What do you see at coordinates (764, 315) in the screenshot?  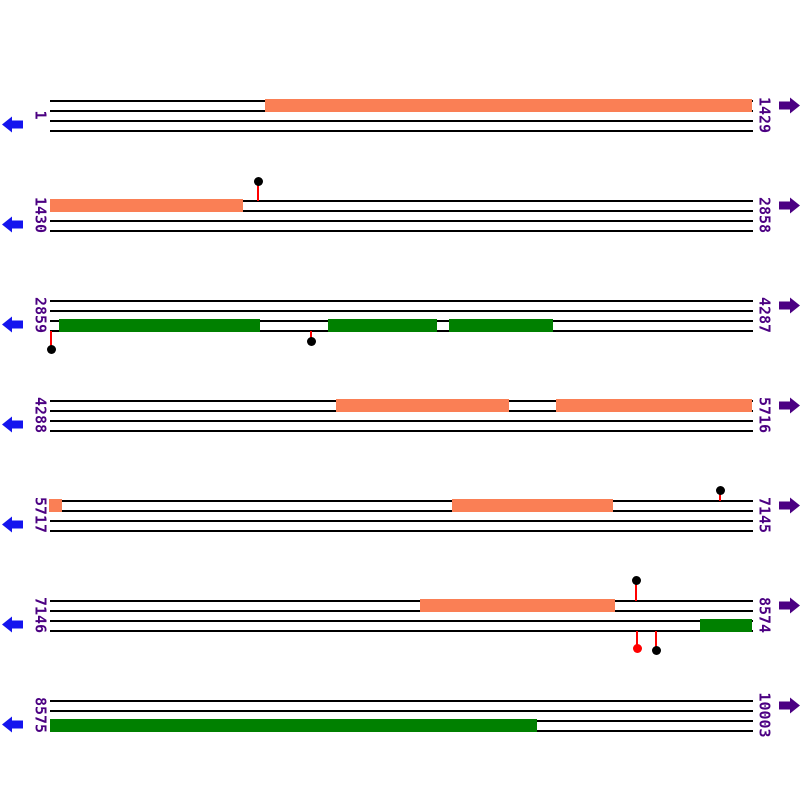 I see `row-end-coordinate: 4287` at bounding box center [764, 315].